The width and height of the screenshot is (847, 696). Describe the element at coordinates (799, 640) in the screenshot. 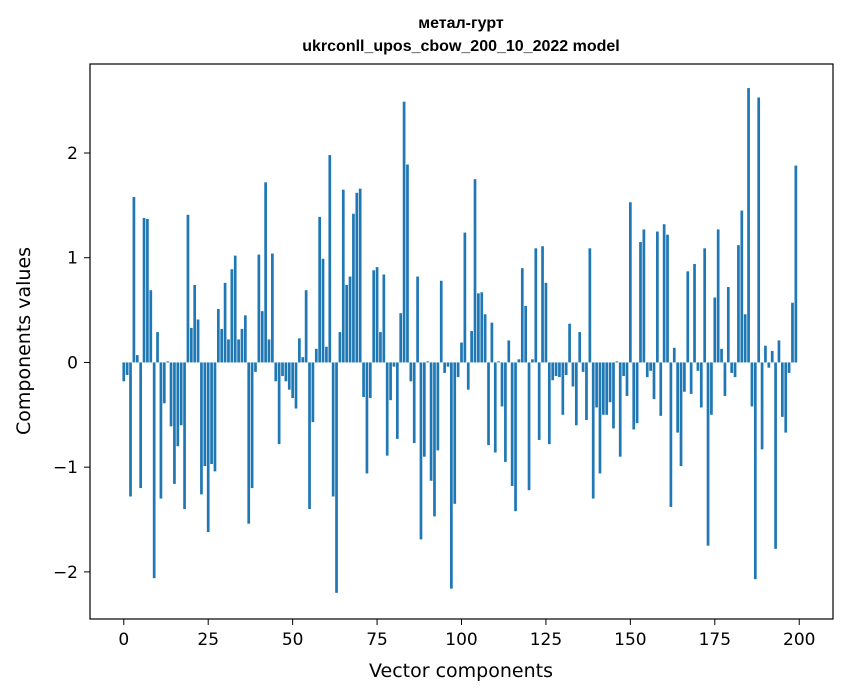

I see `x-tick-label: 200` at that location.